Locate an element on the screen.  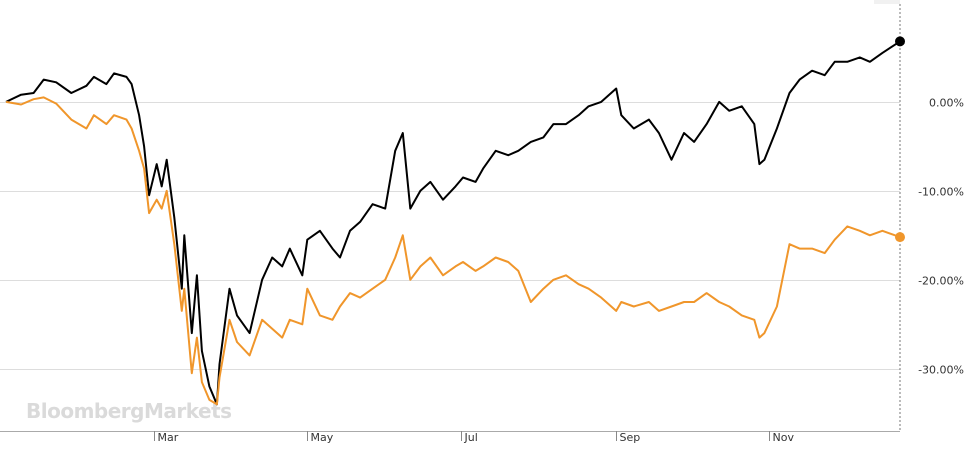
corner-tab is located at coordinates (887, 2).